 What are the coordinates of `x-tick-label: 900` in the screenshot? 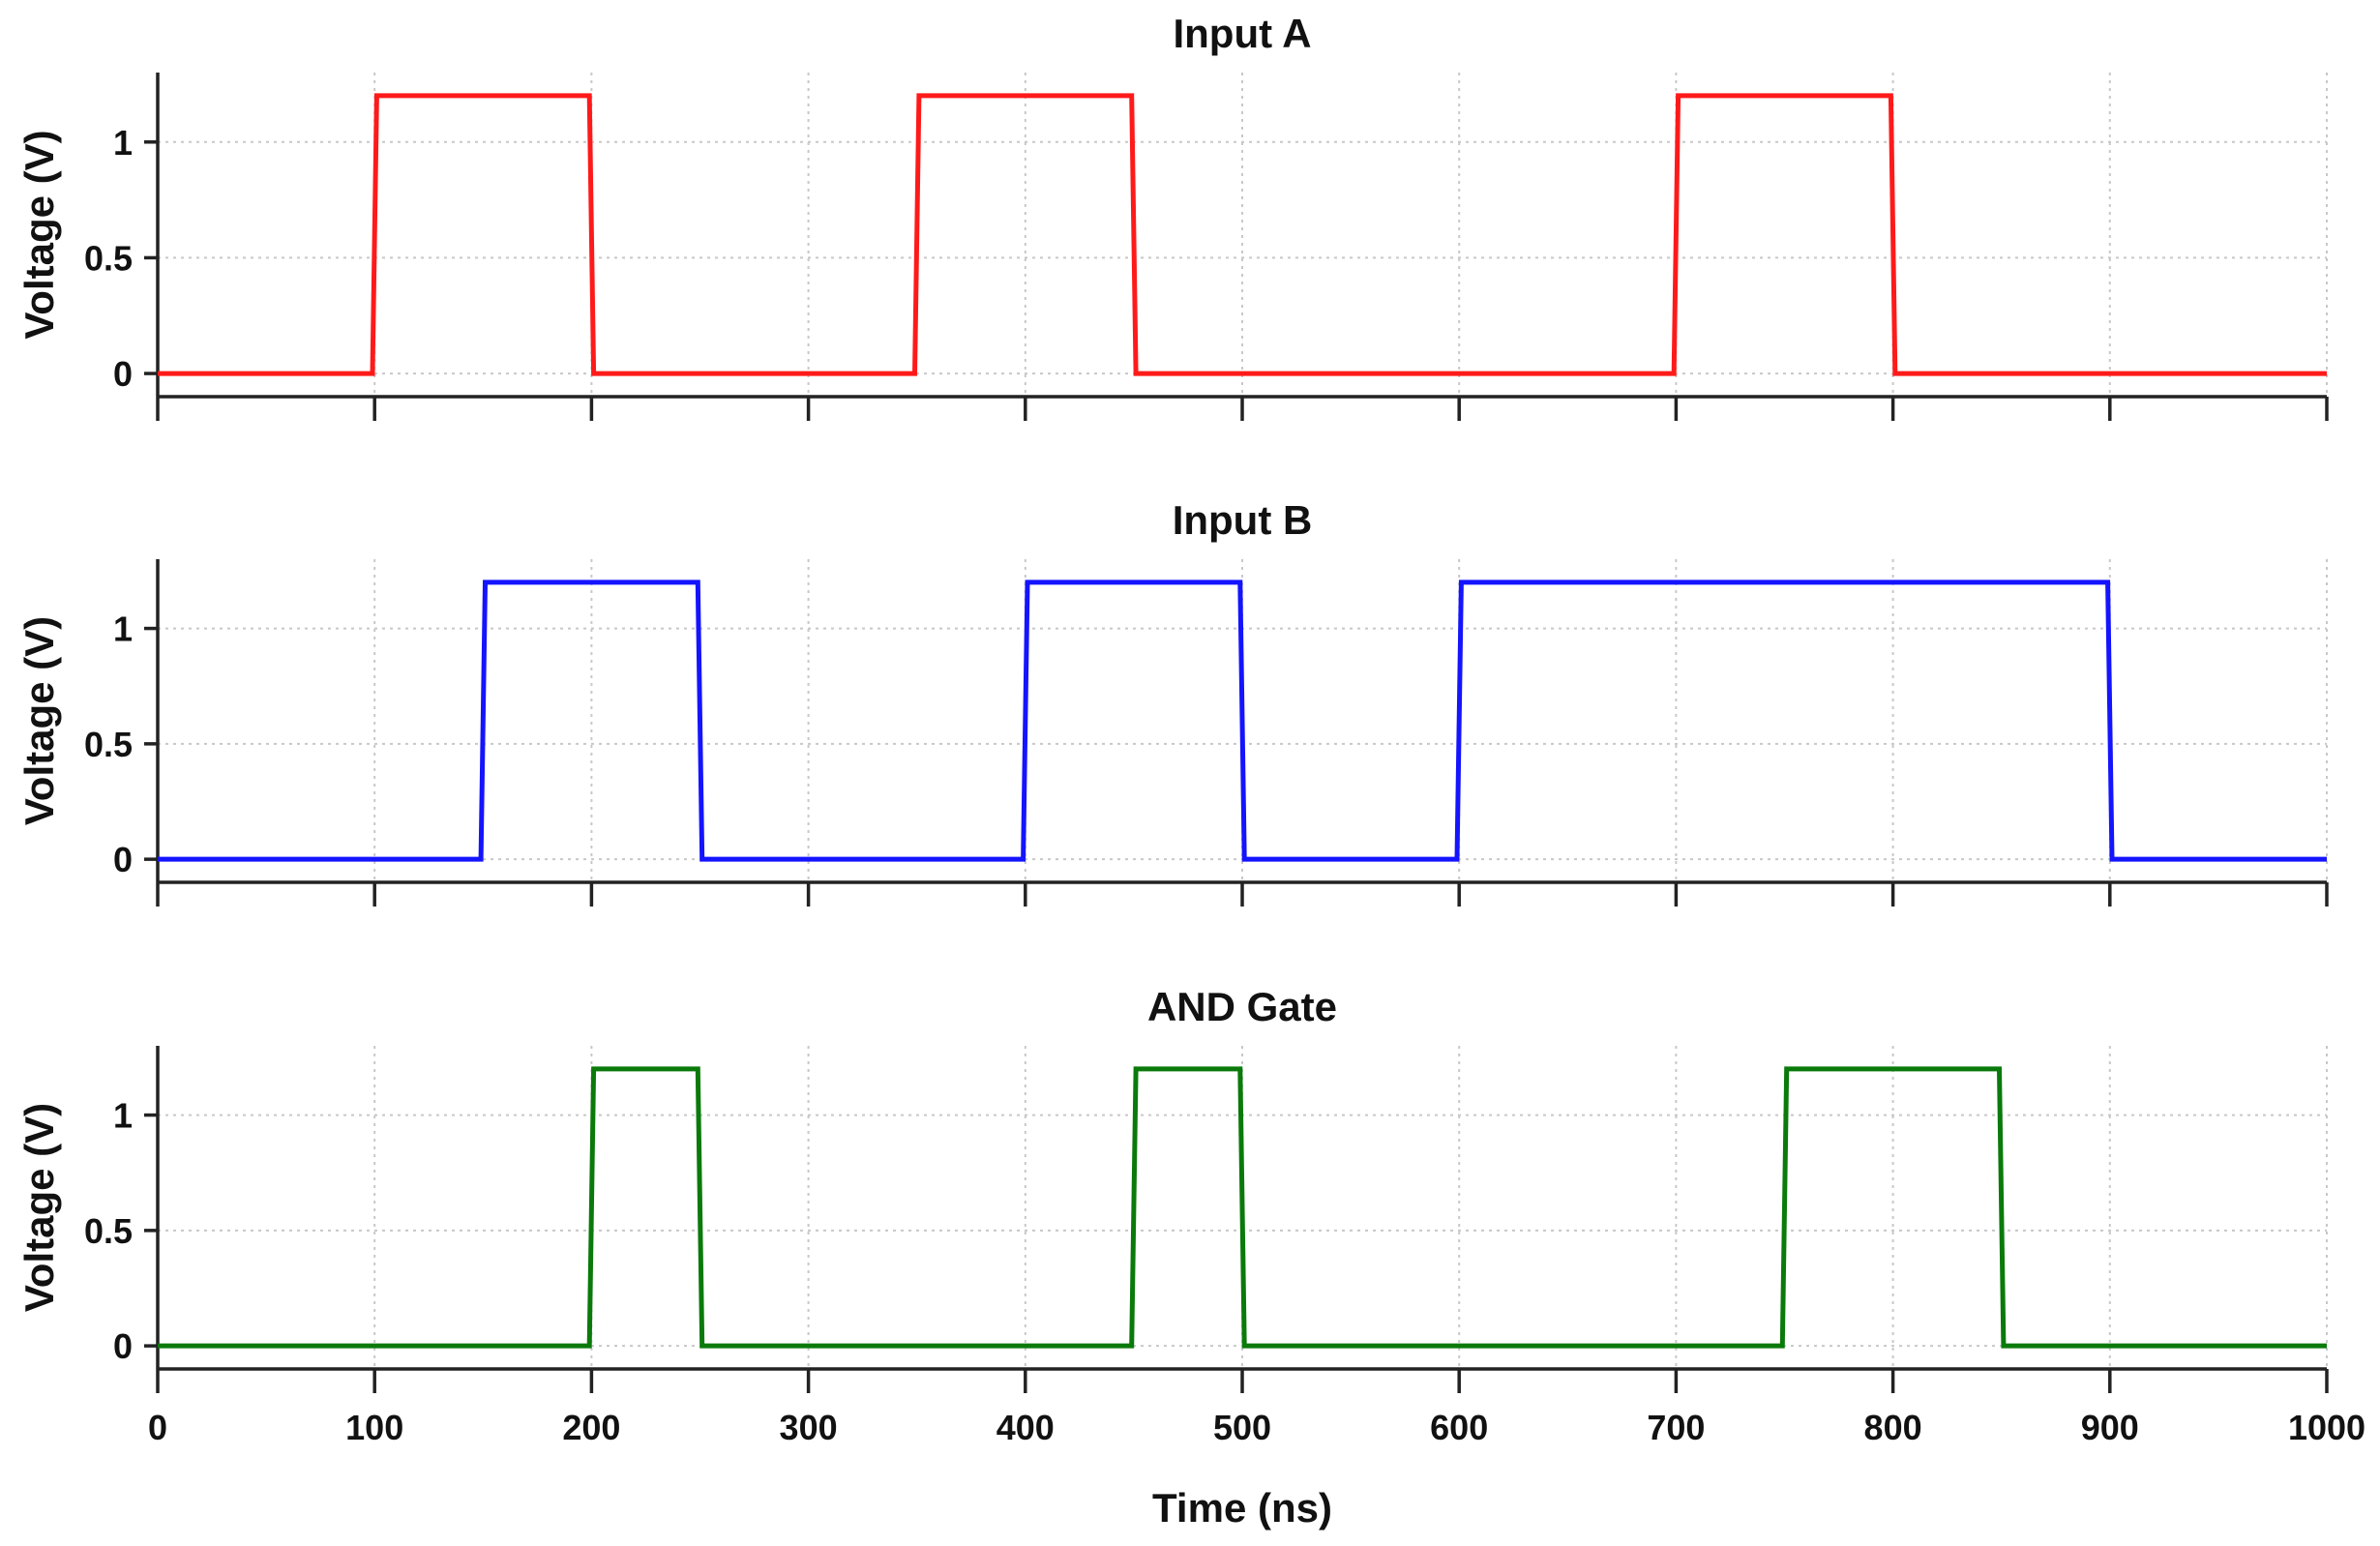 It's located at (2110, 1427).